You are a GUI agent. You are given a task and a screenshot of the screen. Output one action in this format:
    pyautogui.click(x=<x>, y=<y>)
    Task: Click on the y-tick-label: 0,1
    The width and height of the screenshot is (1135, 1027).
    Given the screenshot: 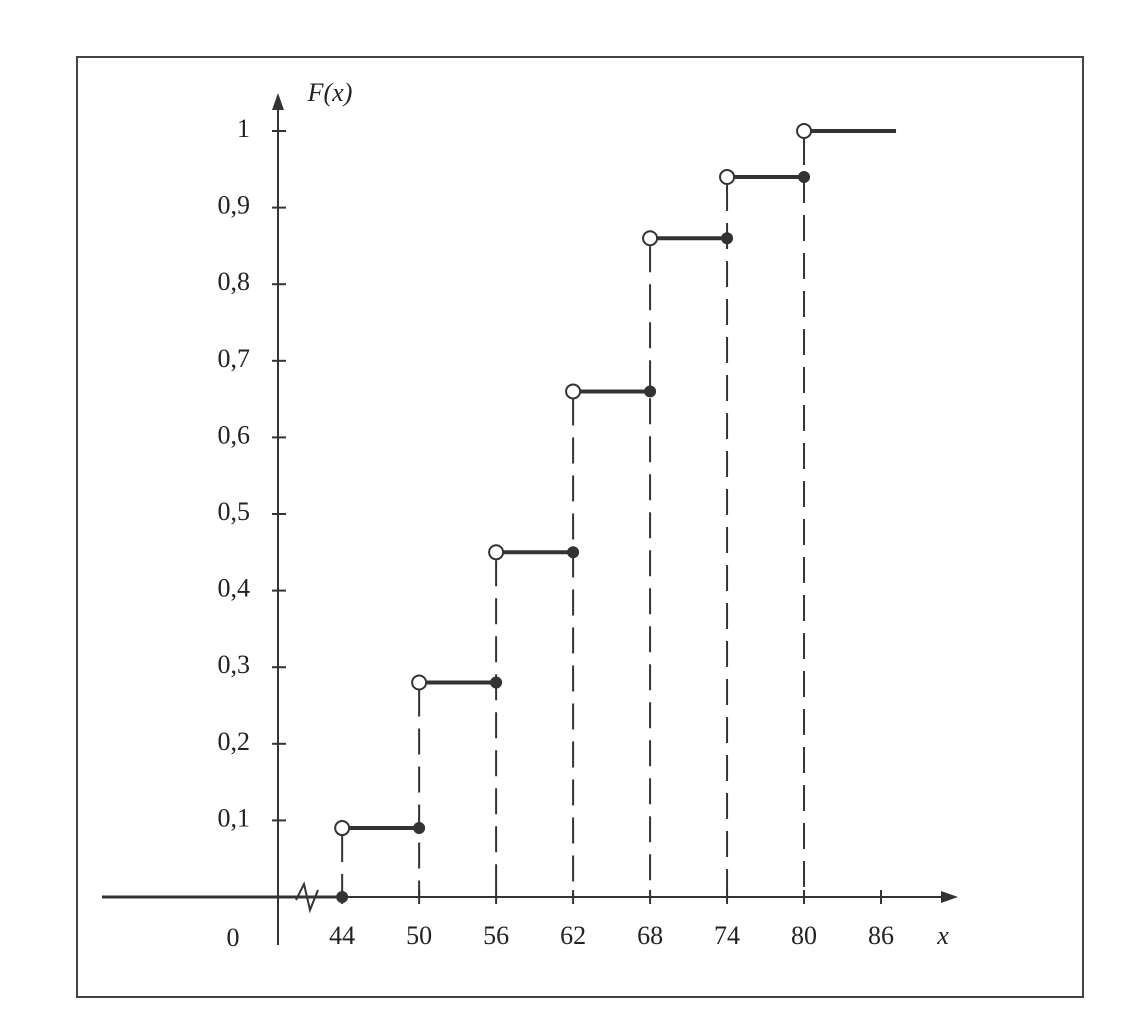 What is the action you would take?
    pyautogui.click(x=234, y=817)
    